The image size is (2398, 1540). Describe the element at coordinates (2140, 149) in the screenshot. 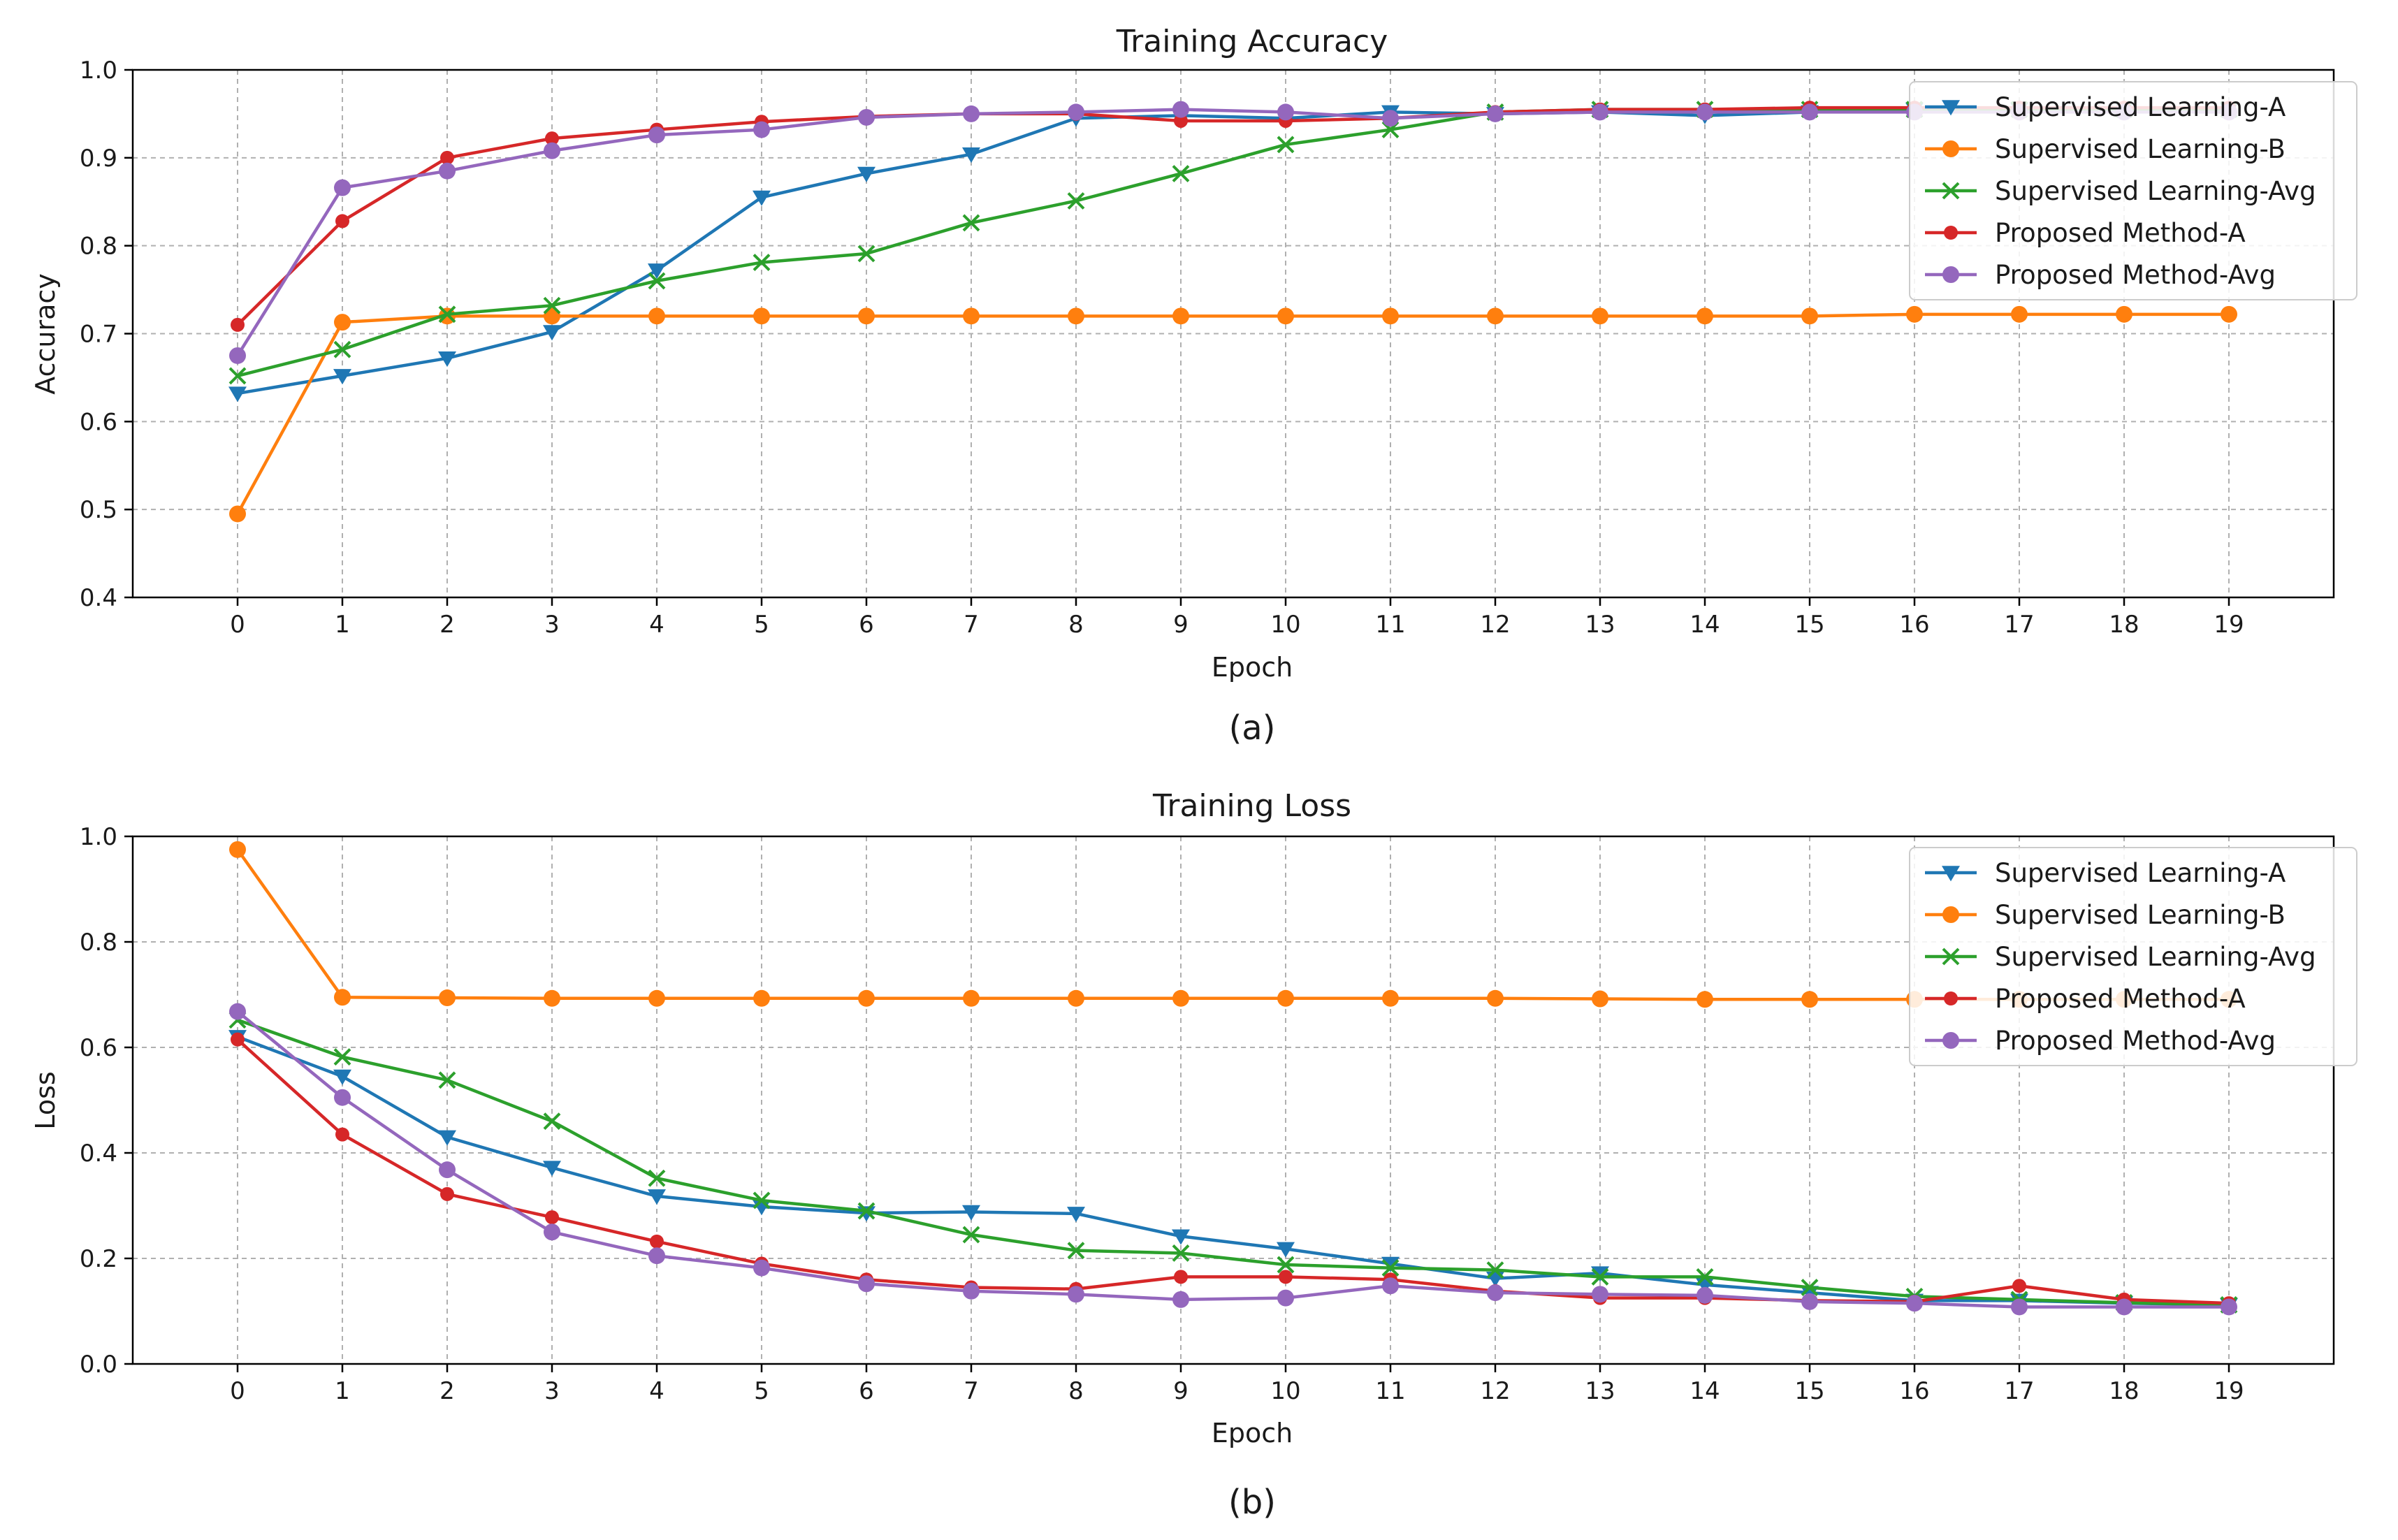

I see `accuracy-legend-label: Supervised Learning-B` at that location.